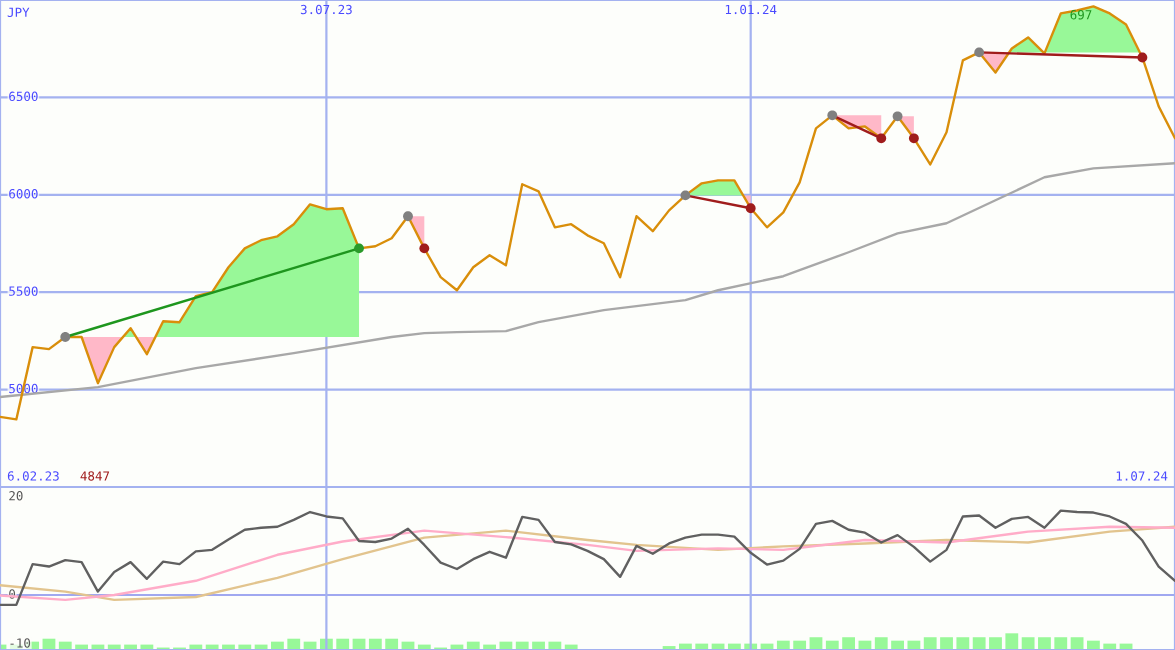 The width and height of the screenshot is (1175, 650). I want to click on y-tick-label: 6500, so click(23, 96).